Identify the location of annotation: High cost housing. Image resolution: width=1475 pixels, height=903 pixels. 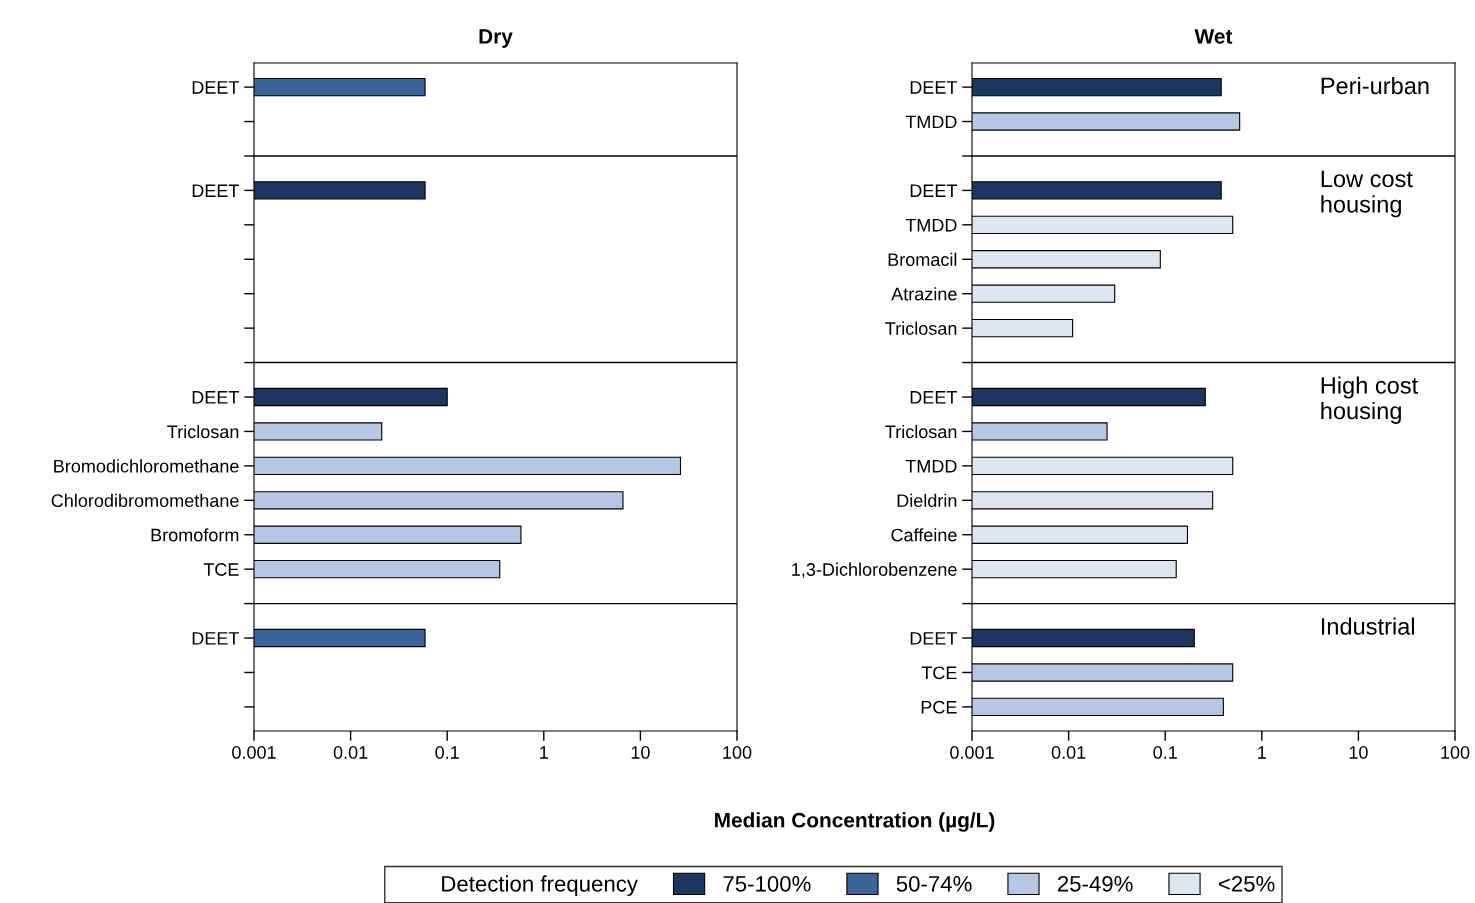
(1370, 400).